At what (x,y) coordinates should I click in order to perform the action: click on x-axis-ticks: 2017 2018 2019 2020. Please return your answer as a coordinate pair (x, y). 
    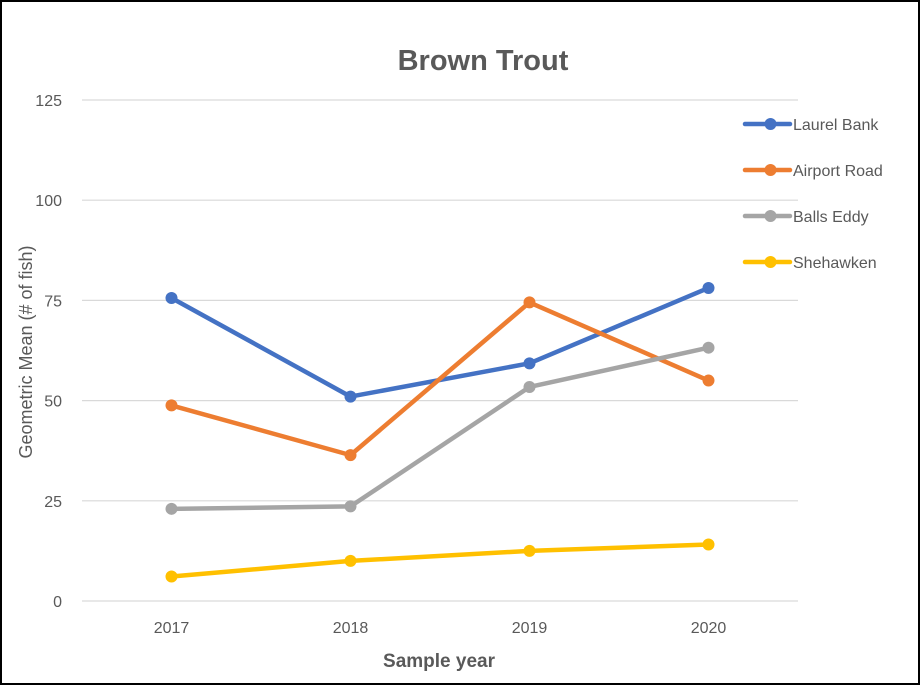
    Looking at the image, I should click on (440, 628).